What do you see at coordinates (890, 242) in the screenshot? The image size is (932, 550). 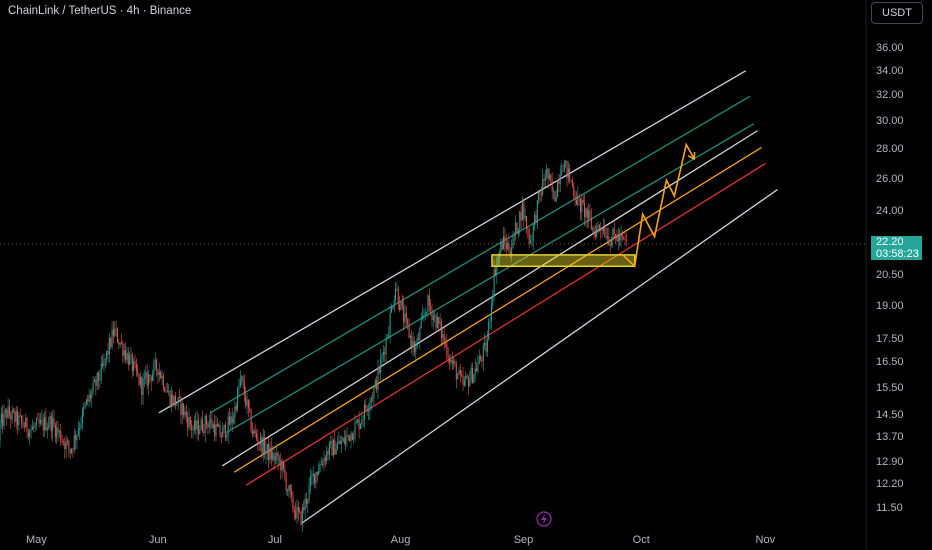 I see `last-price-value: 22.20` at bounding box center [890, 242].